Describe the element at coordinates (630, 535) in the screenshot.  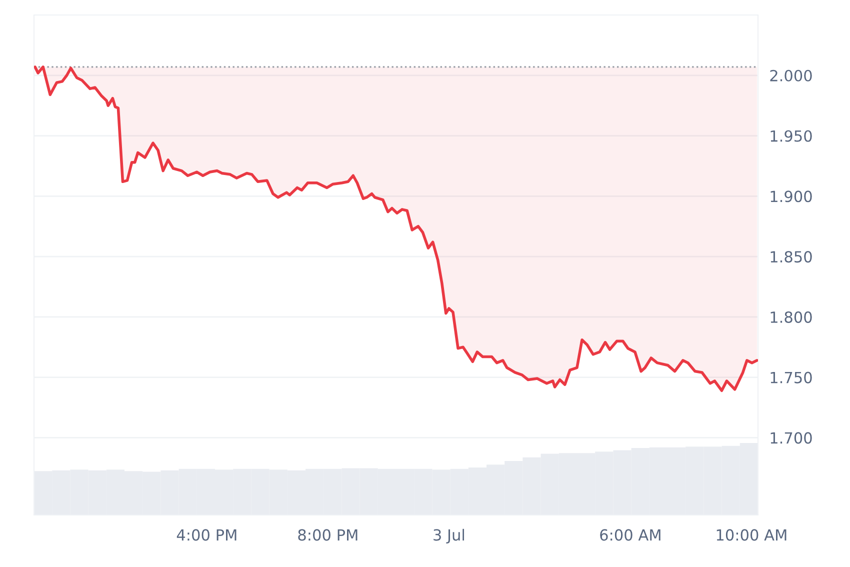
I see `x-tick-label: 6:00 AM` at that location.